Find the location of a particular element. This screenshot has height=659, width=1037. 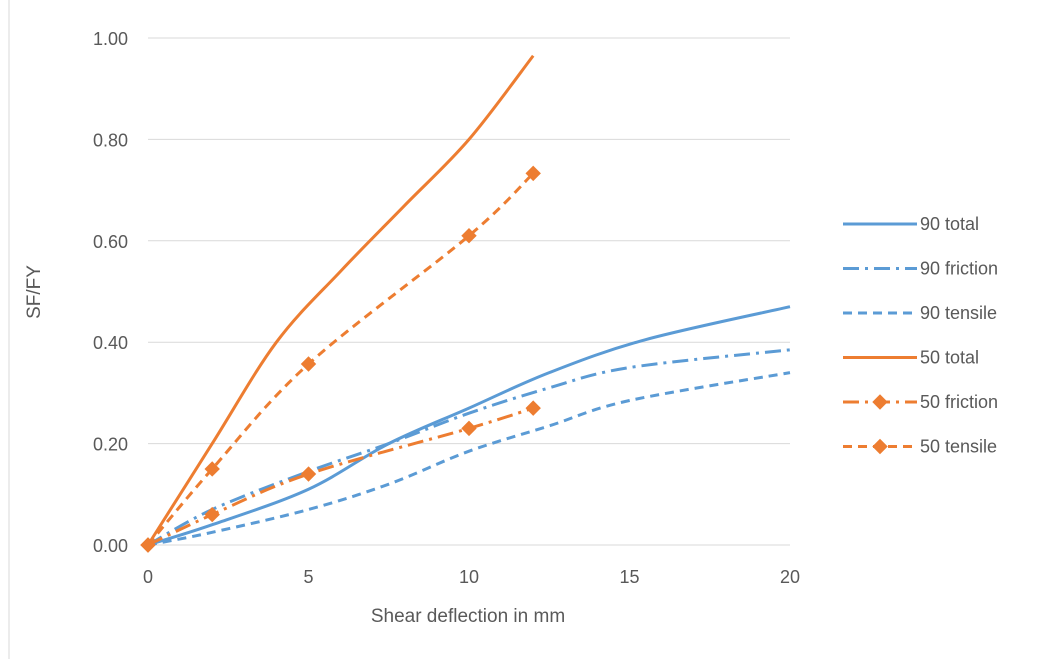

legend-entry-50-total: 50 total is located at coordinates (911, 358).